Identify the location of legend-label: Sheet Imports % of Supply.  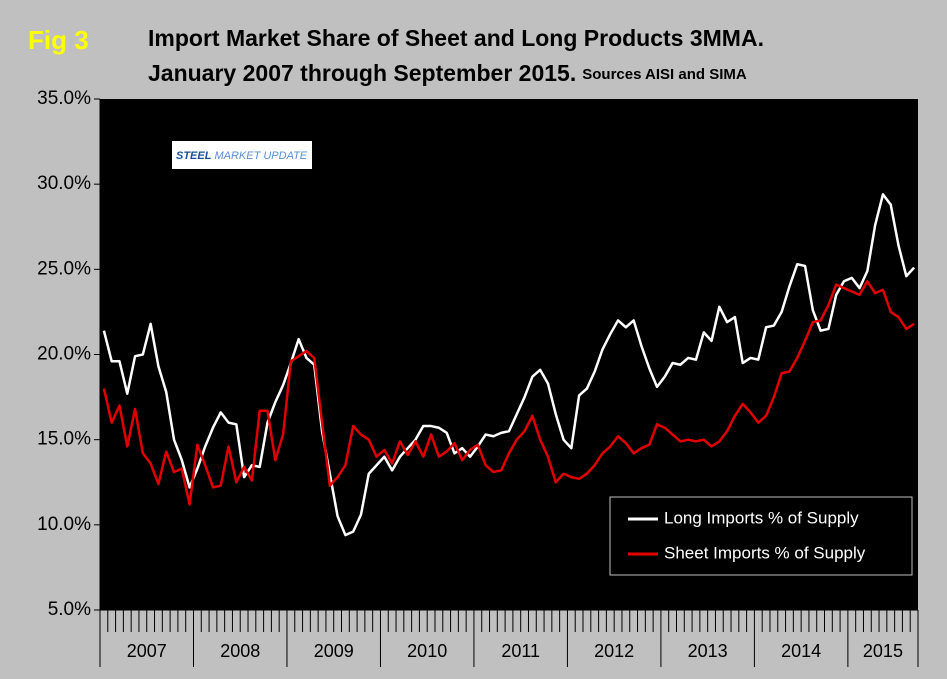
(765, 552).